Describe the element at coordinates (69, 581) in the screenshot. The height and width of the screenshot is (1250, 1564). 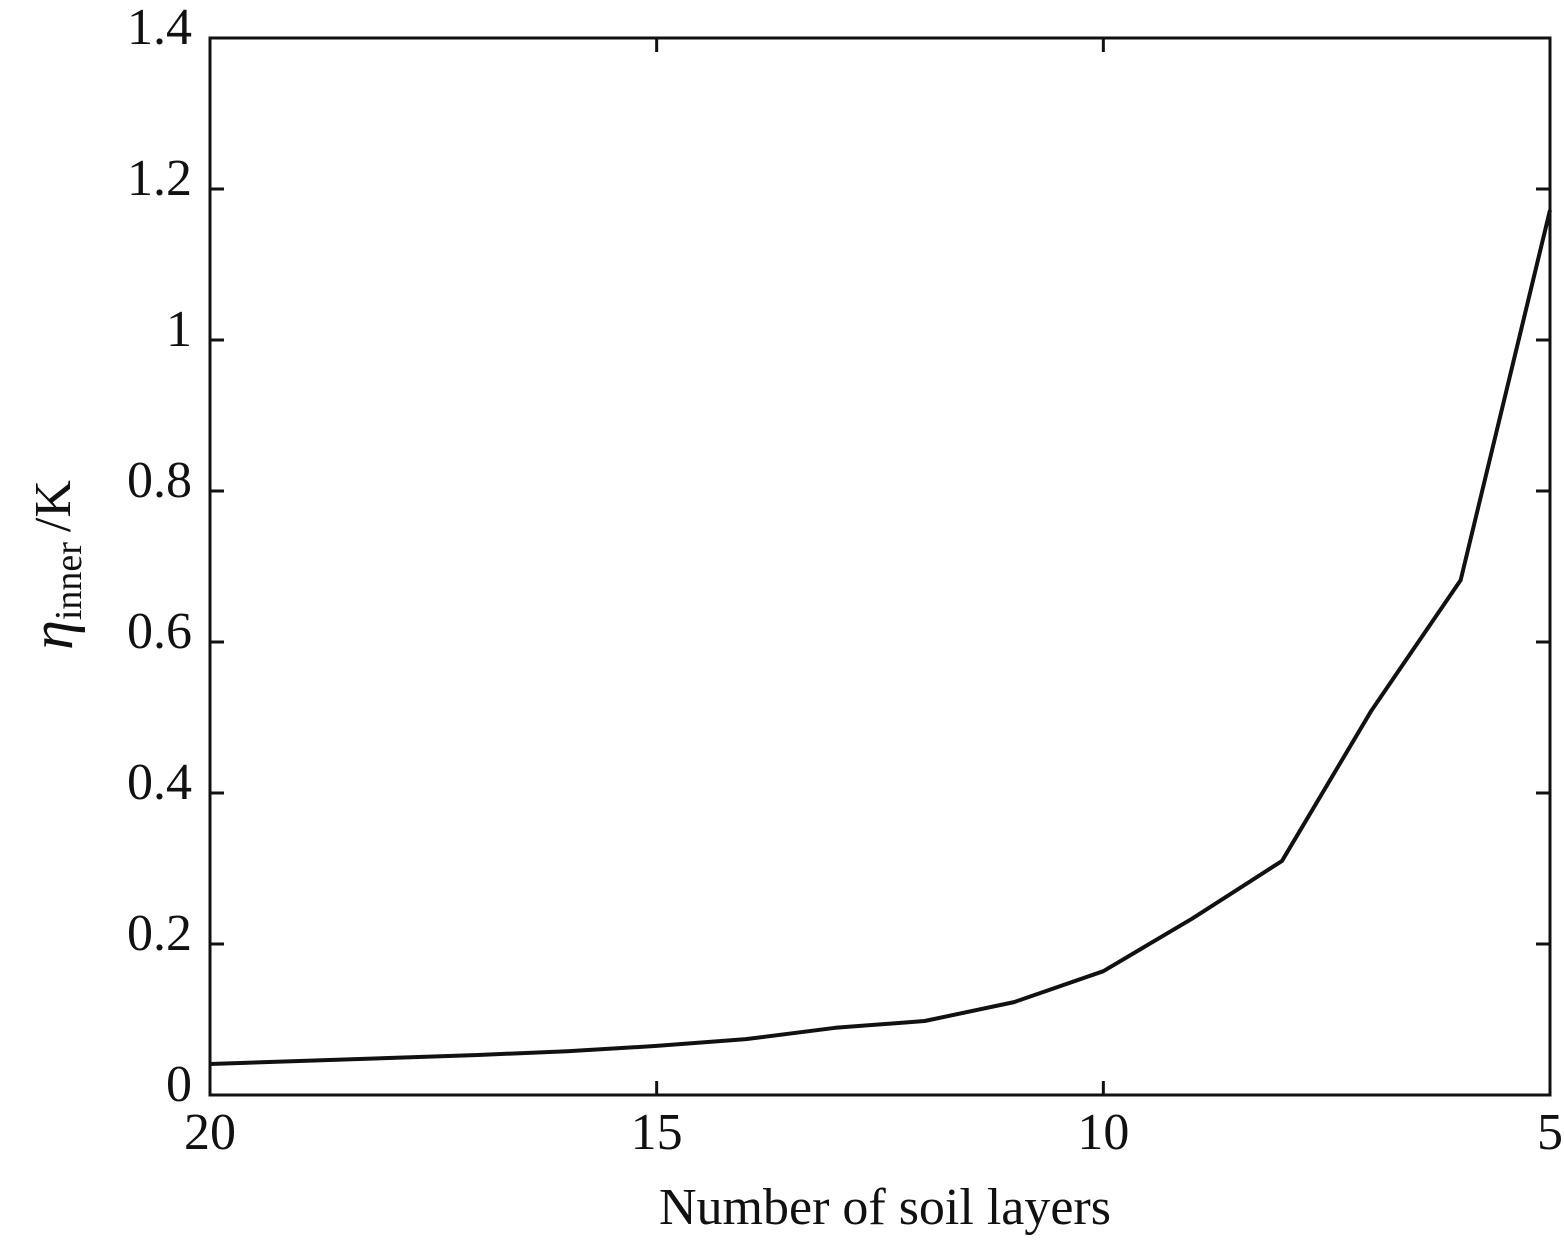
I see `y-subscript: inner` at that location.